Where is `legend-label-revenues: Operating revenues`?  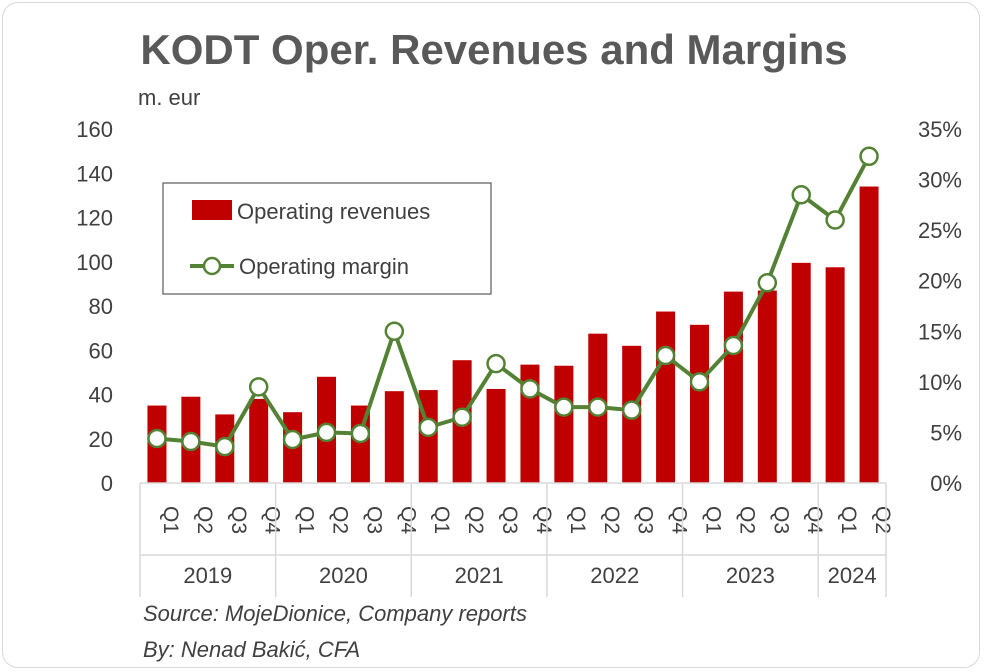 legend-label-revenues: Operating revenues is located at coordinates (333, 211).